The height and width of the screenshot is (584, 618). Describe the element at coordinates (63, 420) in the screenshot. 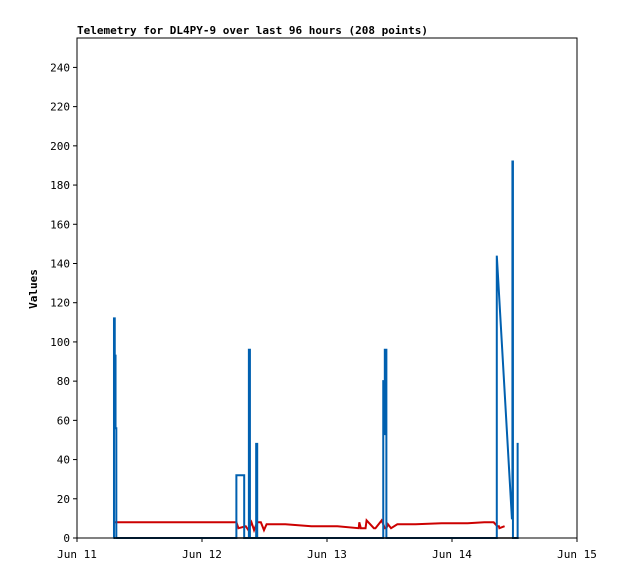

I see `y-tick-label: 60` at that location.